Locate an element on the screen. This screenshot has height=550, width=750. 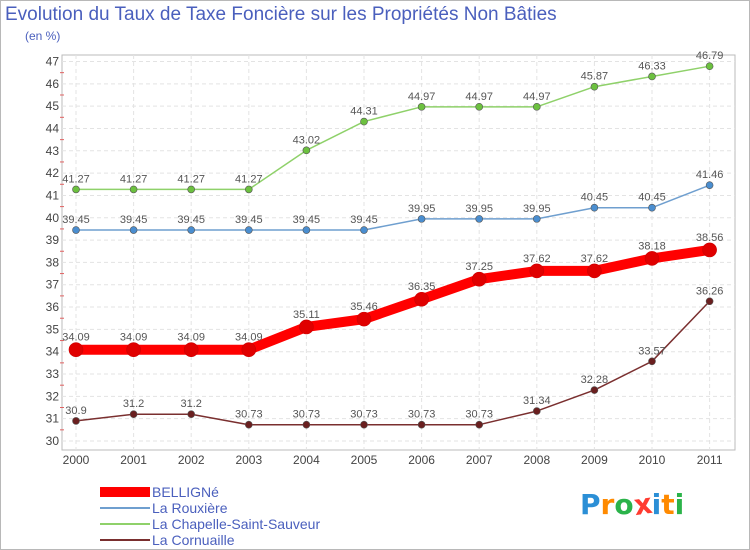
y-tick-label: 42 is located at coordinates (53, 173).